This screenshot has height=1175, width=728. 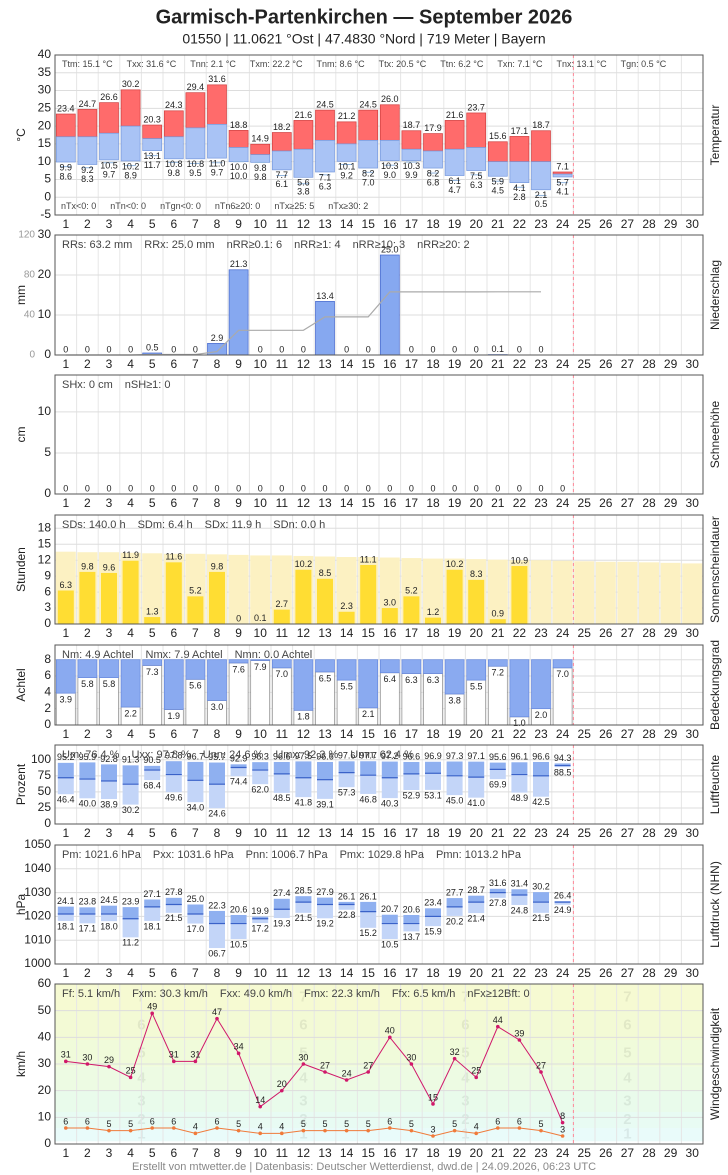 I want to click on stat: SDm: 6.4 h, so click(x=165, y=525).